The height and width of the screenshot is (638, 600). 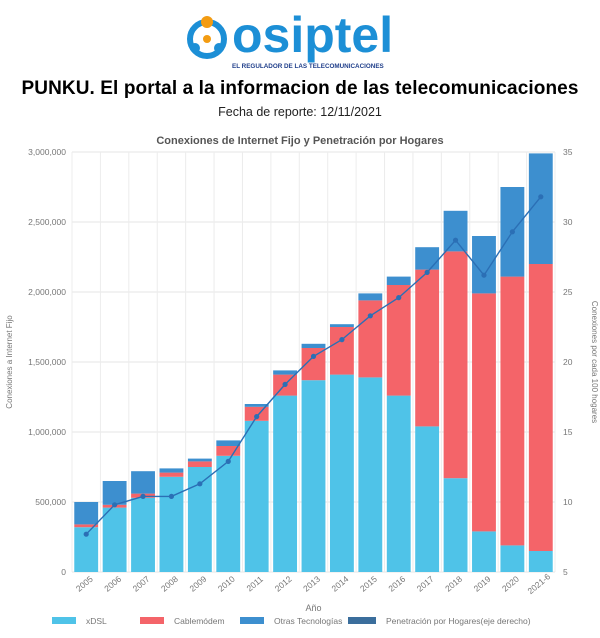 I want to click on legend-label: Otras Tecnologías, so click(x=308, y=621).